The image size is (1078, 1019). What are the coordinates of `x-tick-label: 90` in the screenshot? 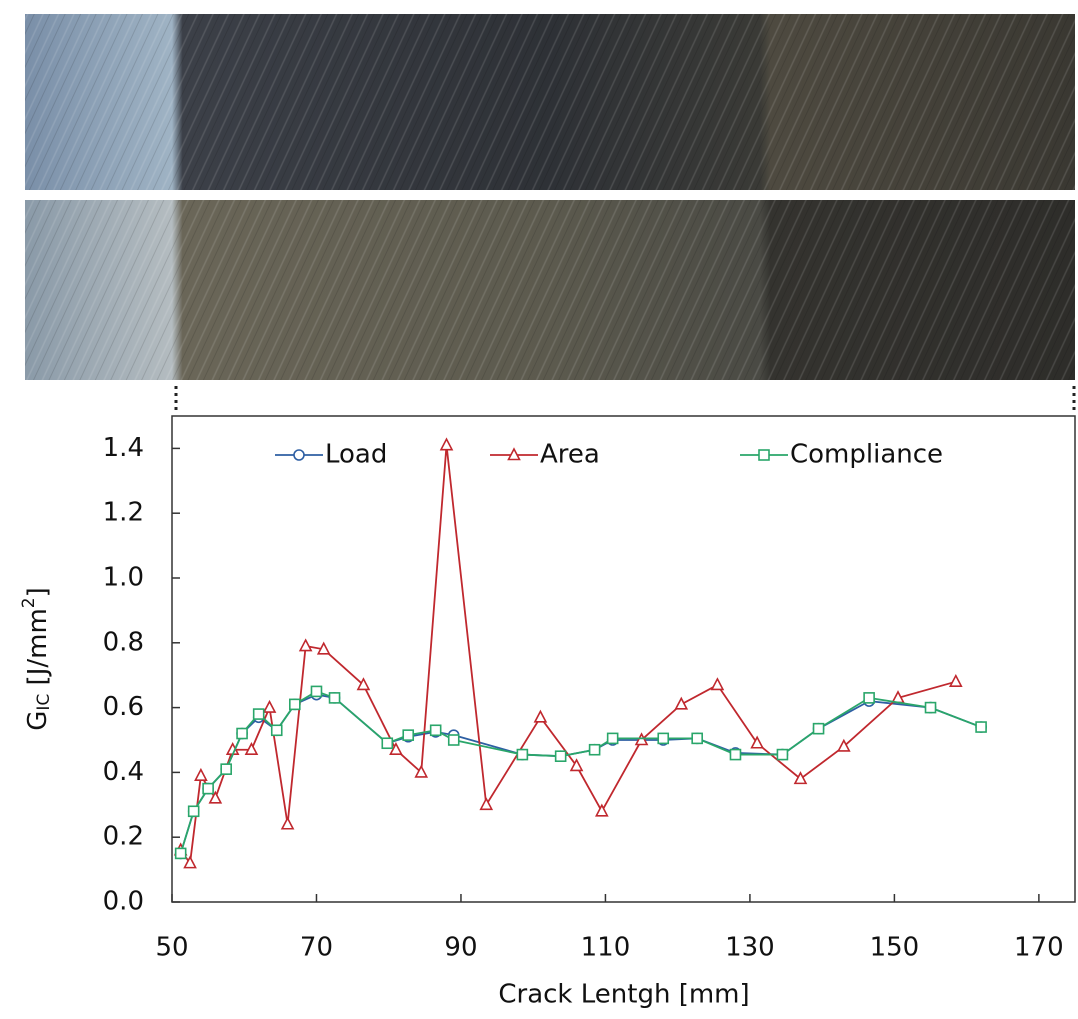 It's located at (460, 948).